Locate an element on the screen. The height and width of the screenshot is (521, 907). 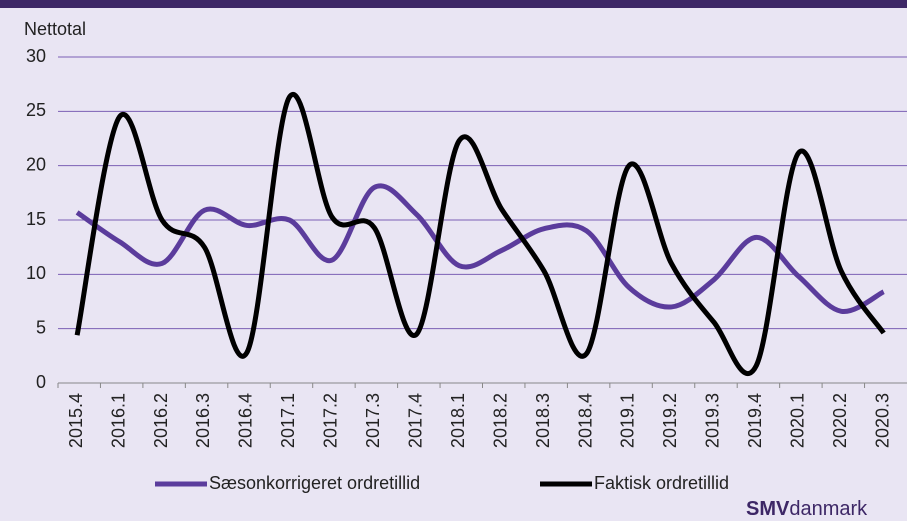
x-tick-label: 2019.4 is located at coordinates (755, 420).